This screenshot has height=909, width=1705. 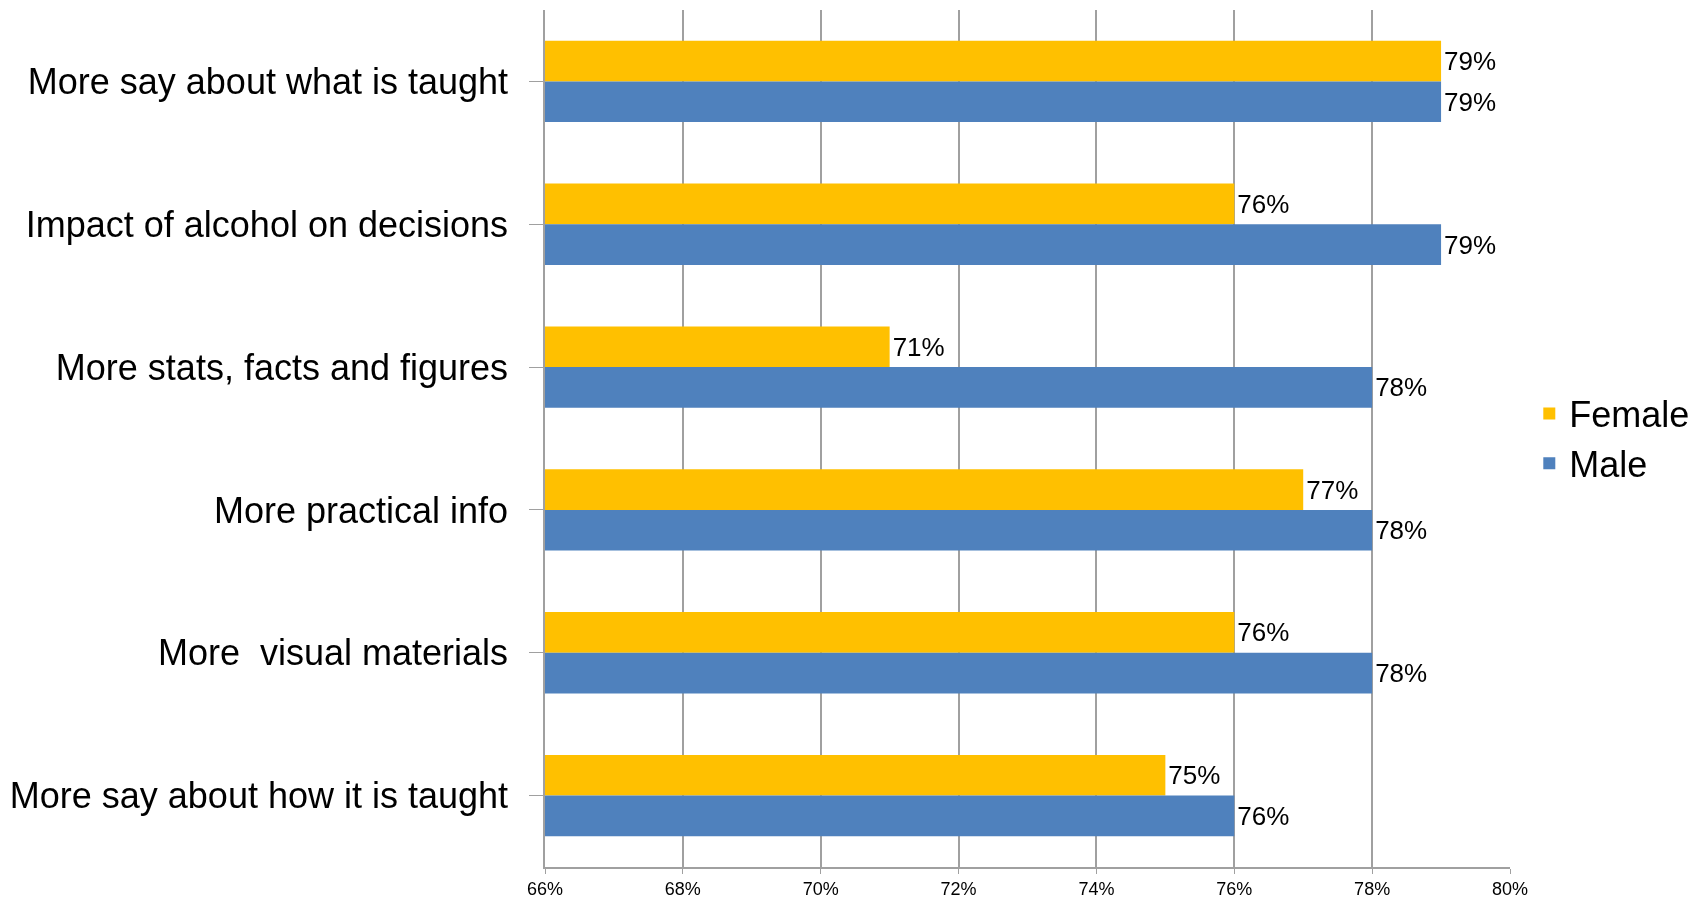 What do you see at coordinates (361, 510) in the screenshot?
I see `y-tick-label: More practical info` at bounding box center [361, 510].